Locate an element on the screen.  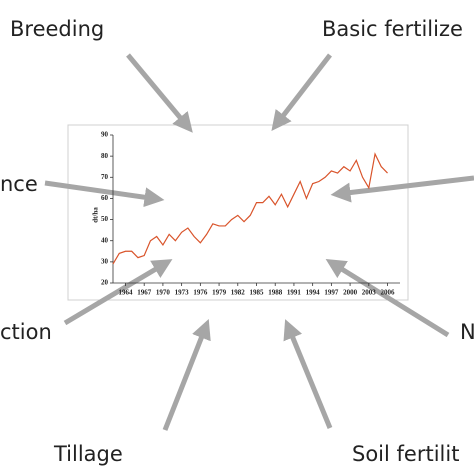
y-axis-label: dt/ha is located at coordinates (96, 215).